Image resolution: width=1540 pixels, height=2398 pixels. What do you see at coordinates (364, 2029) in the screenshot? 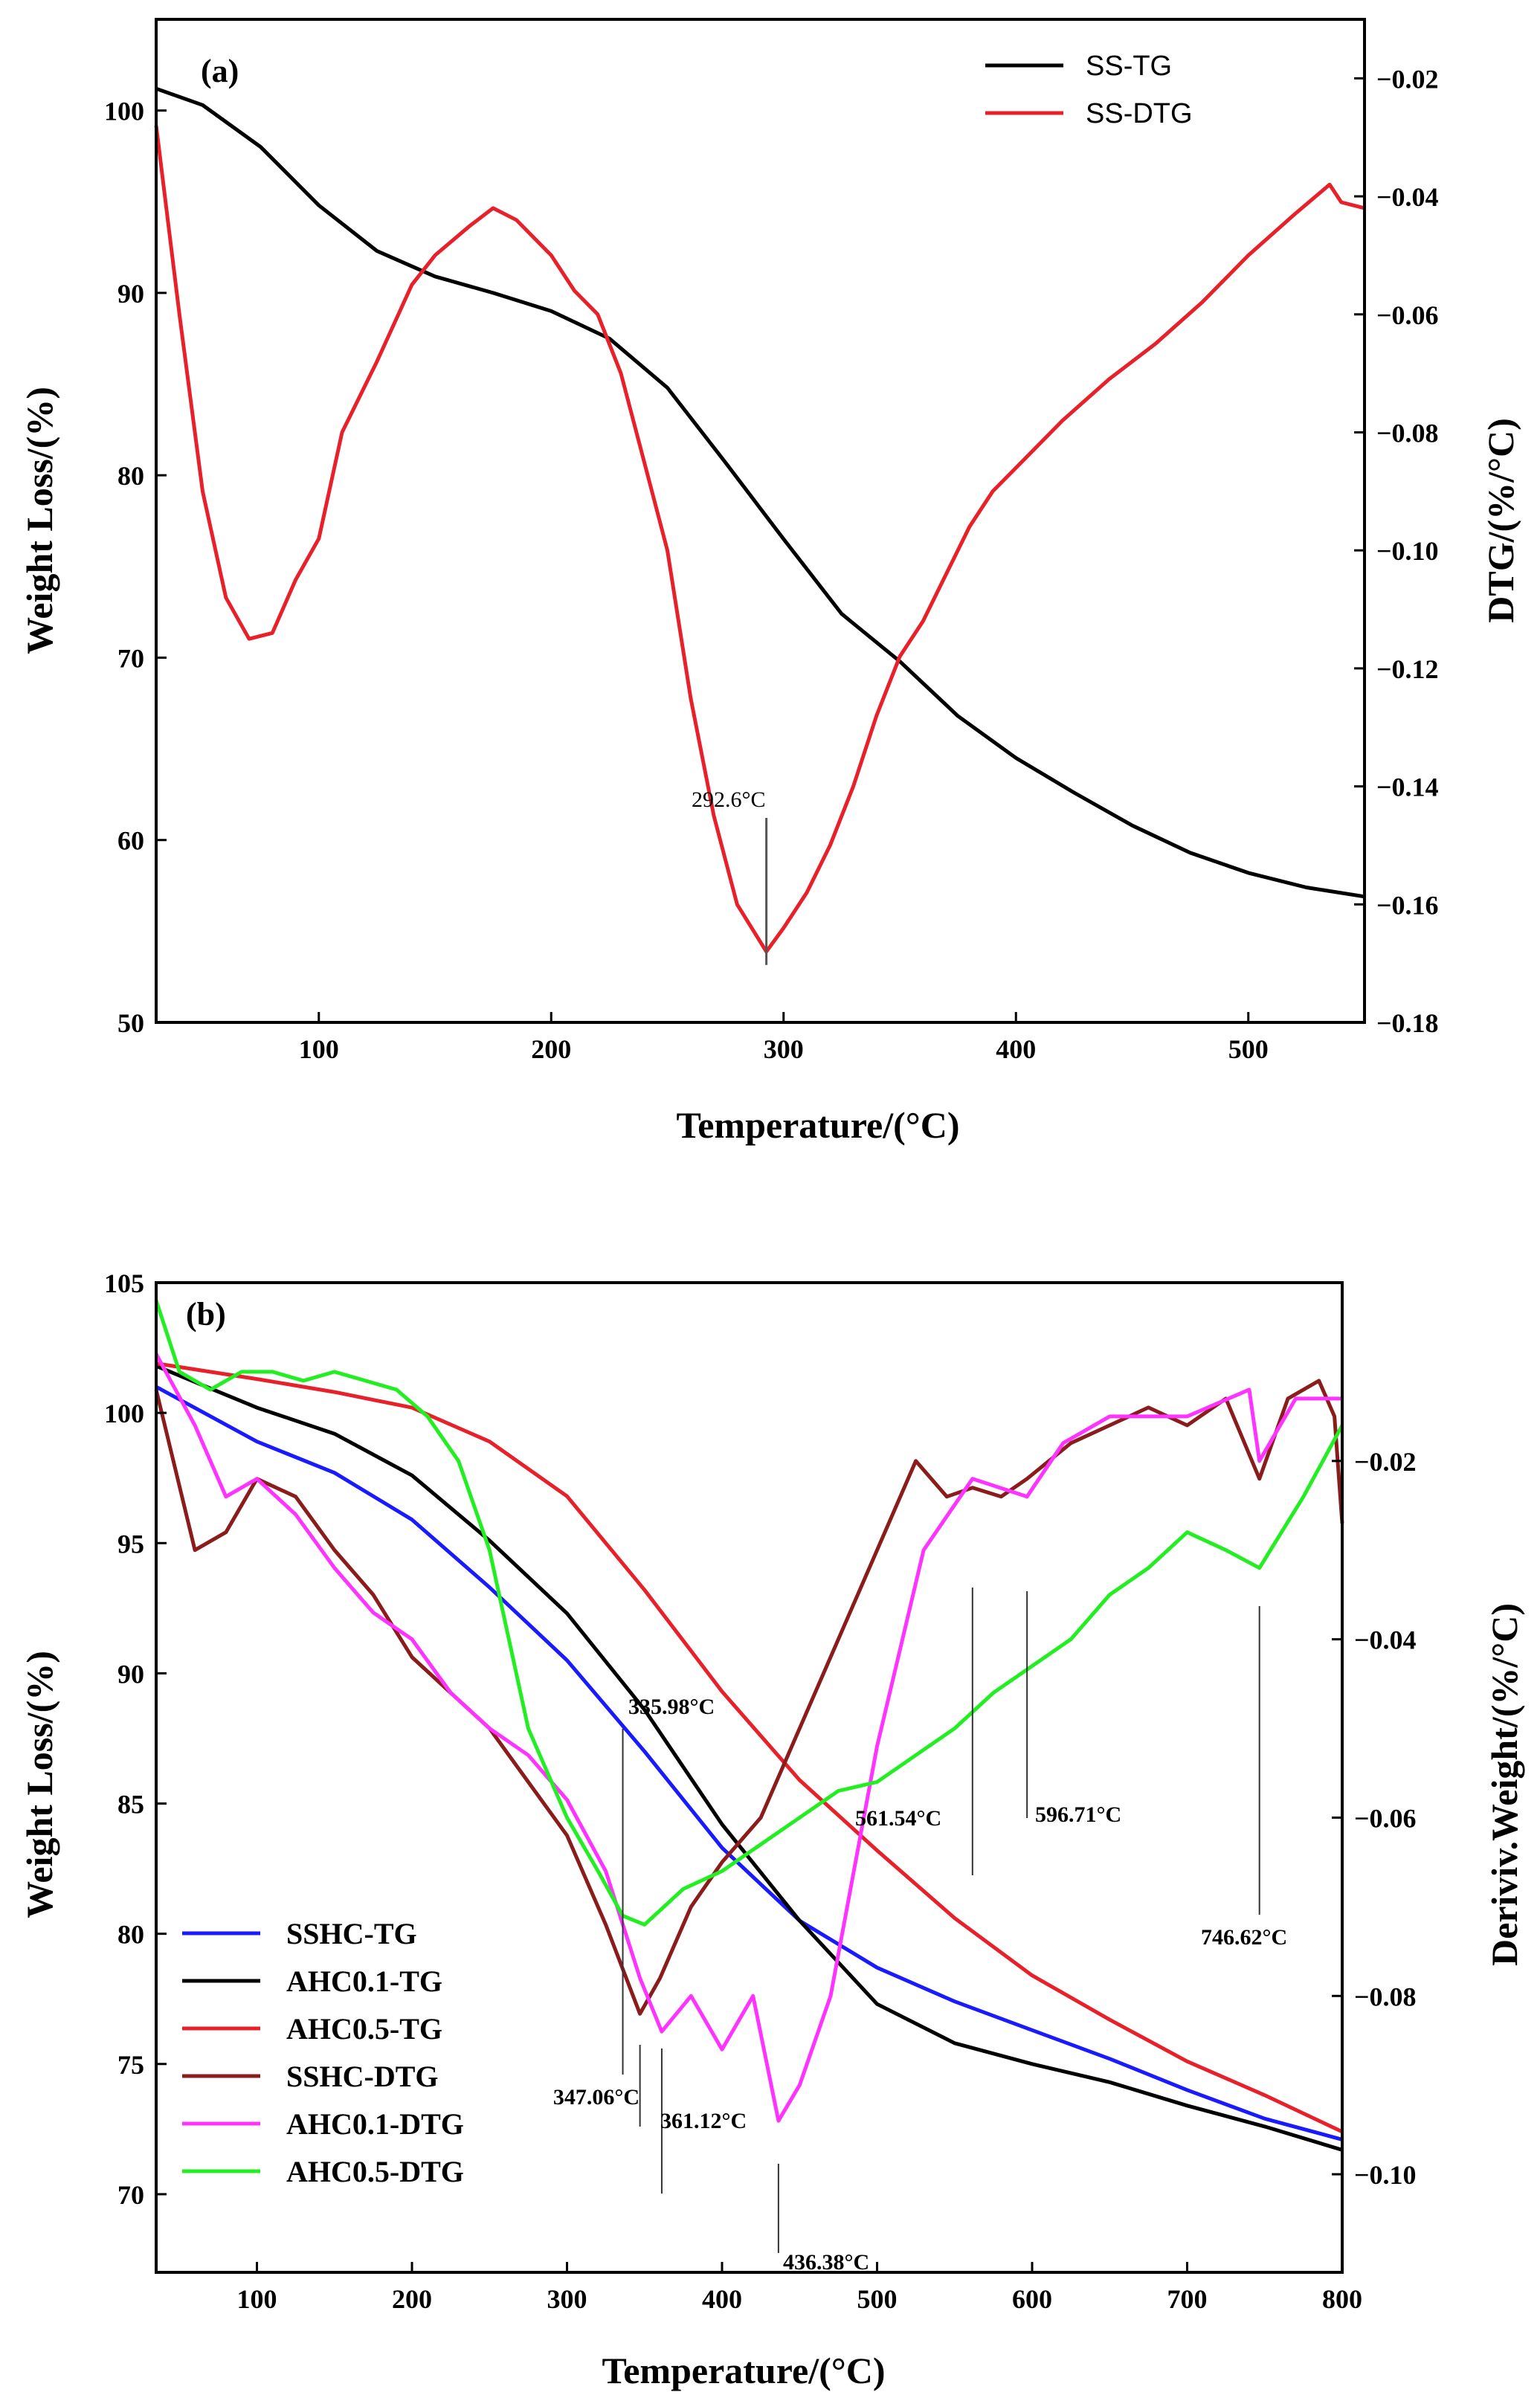
I see `legend-label-ahc05-tg: AHC0.5-TG` at bounding box center [364, 2029].